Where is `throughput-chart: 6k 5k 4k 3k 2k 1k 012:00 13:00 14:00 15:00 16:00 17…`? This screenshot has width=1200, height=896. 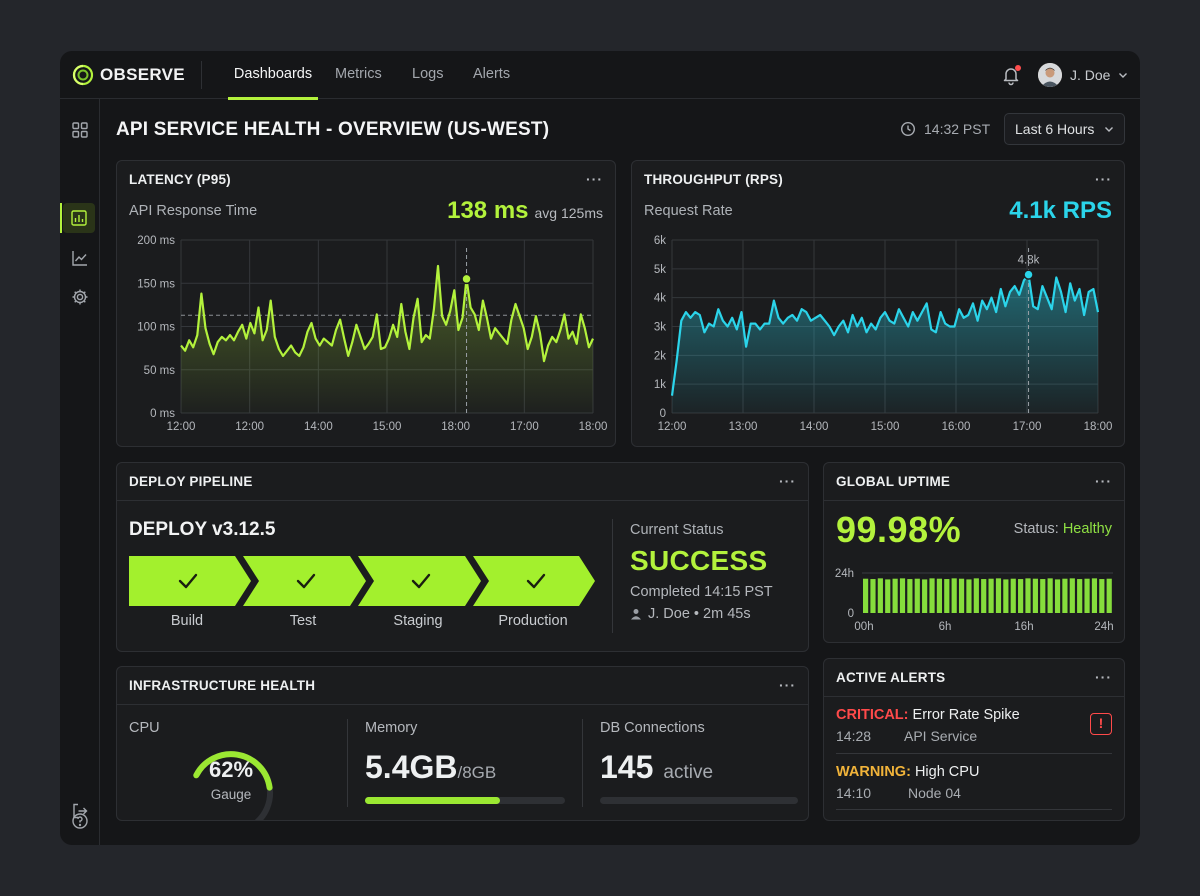 throughput-chart: 6k 5k 4k 3k 2k 1k 012:00 13:00 14:00 15:00 16:00 17… is located at coordinates (883, 334).